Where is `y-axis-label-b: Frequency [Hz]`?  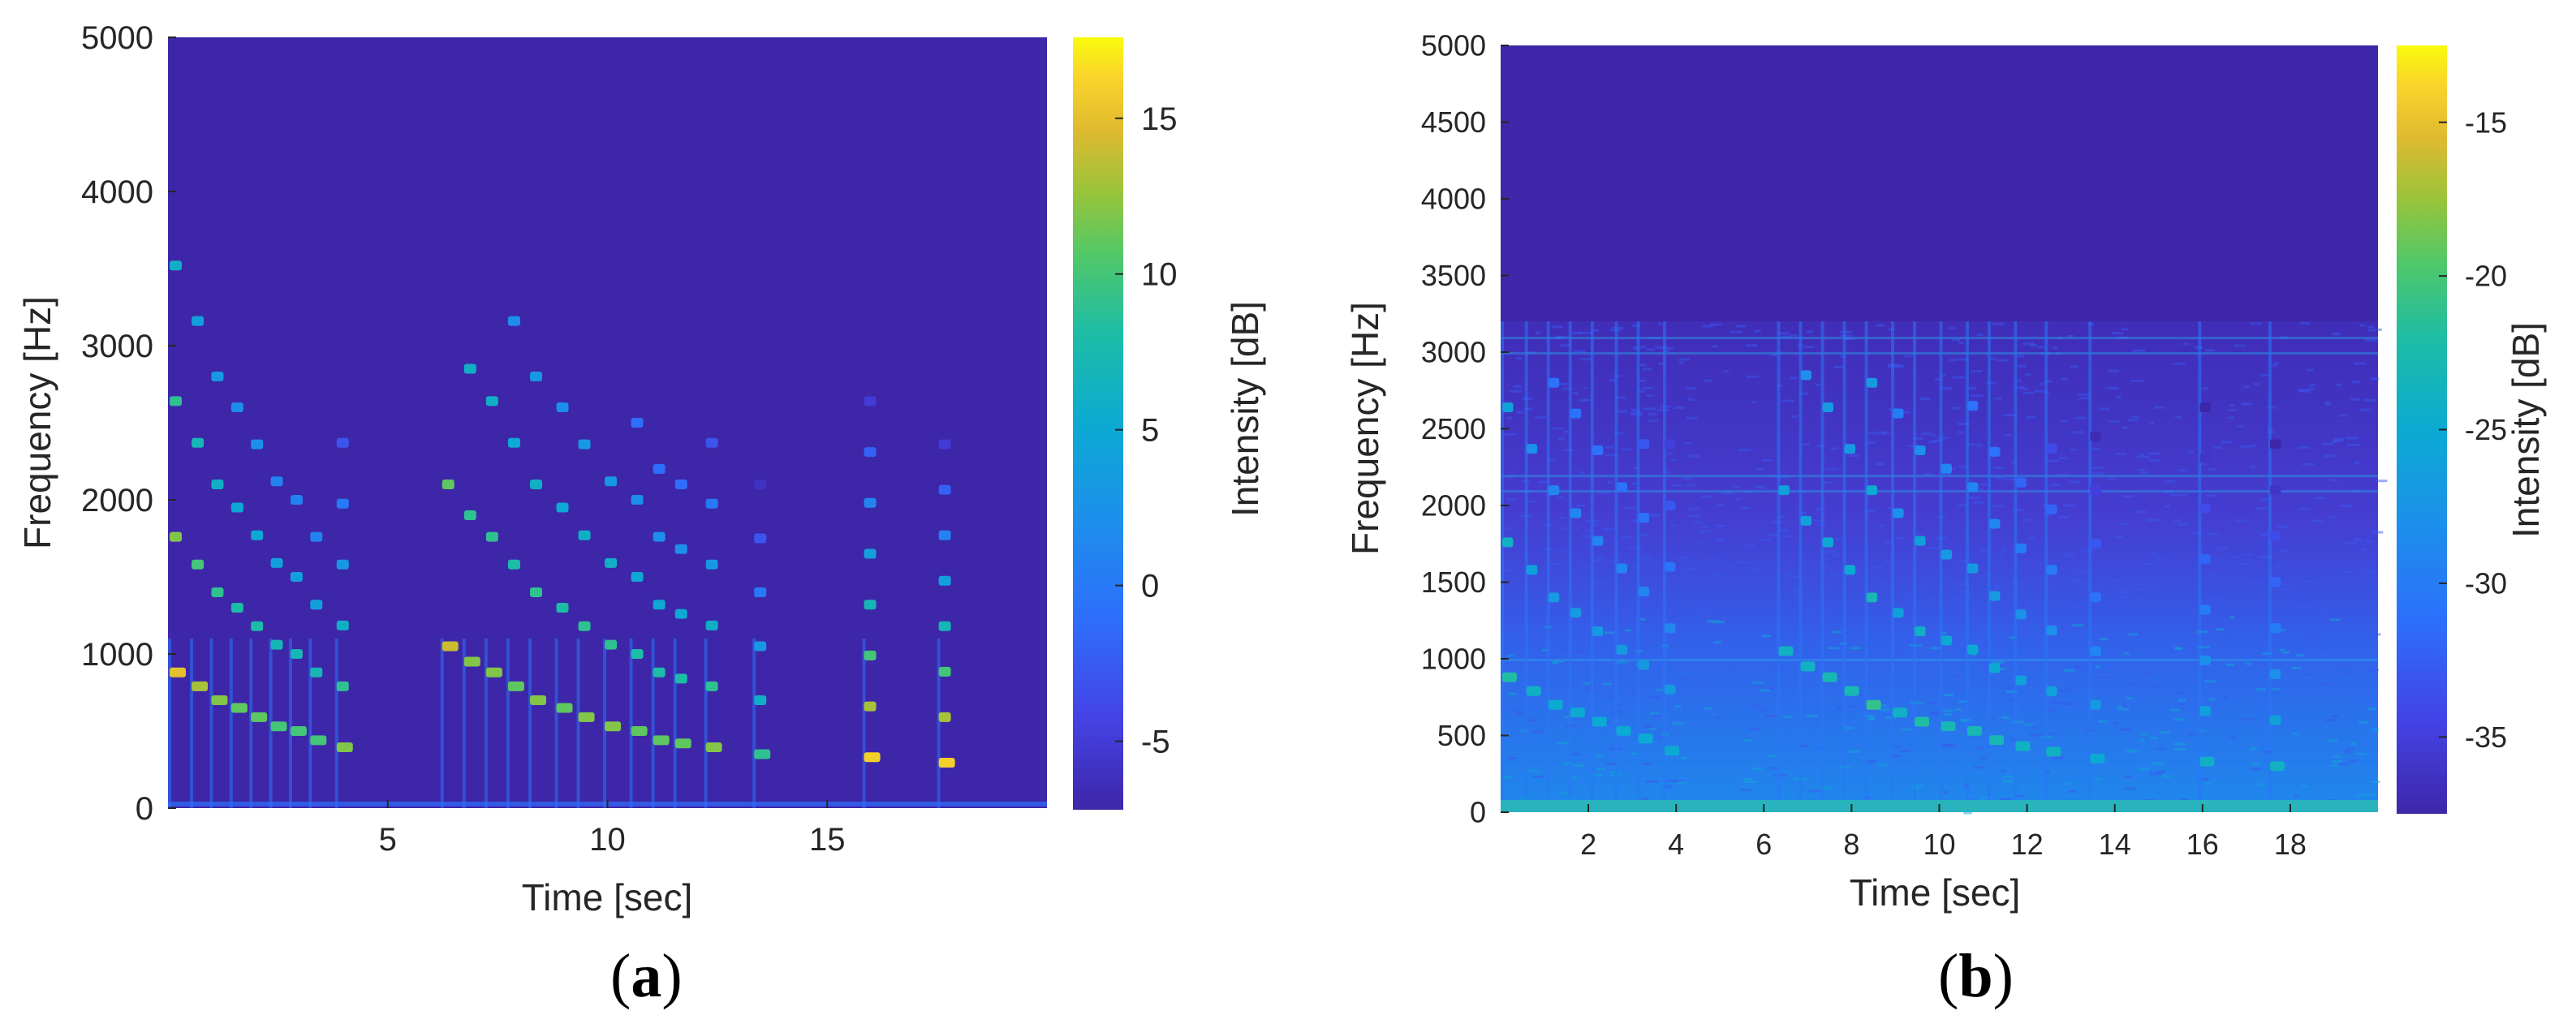
y-axis-label-b: Frequency [Hz] is located at coordinates (1365, 428).